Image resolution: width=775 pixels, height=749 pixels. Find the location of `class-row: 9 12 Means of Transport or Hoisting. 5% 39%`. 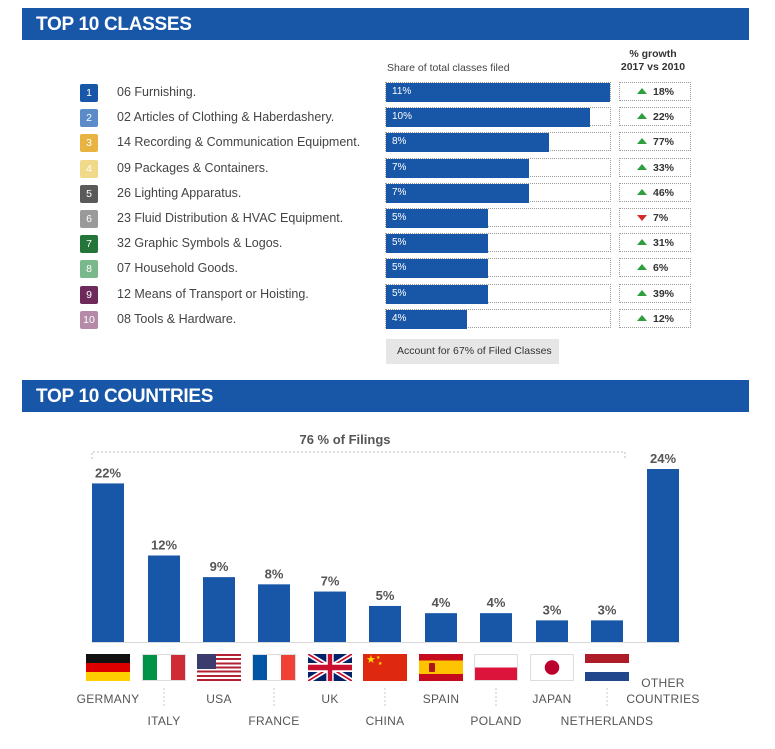

class-row: 9 12 Means of Transport or Hoisting. 5% 39% is located at coordinates (387, 296).